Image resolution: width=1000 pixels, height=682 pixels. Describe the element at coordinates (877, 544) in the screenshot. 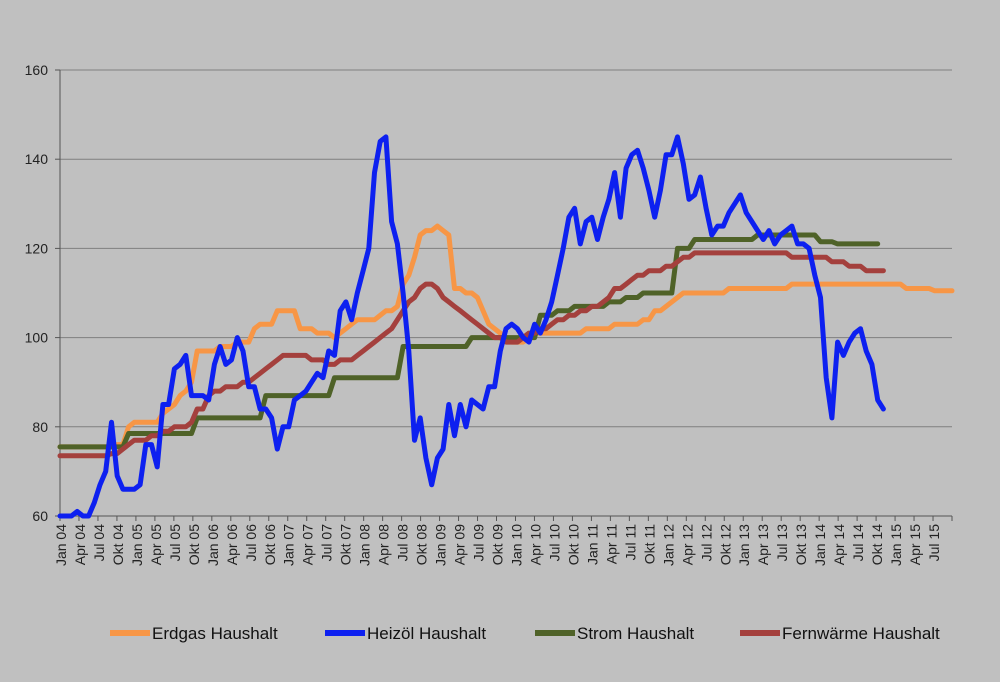

I see `x-tick-label: Okt 14` at that location.